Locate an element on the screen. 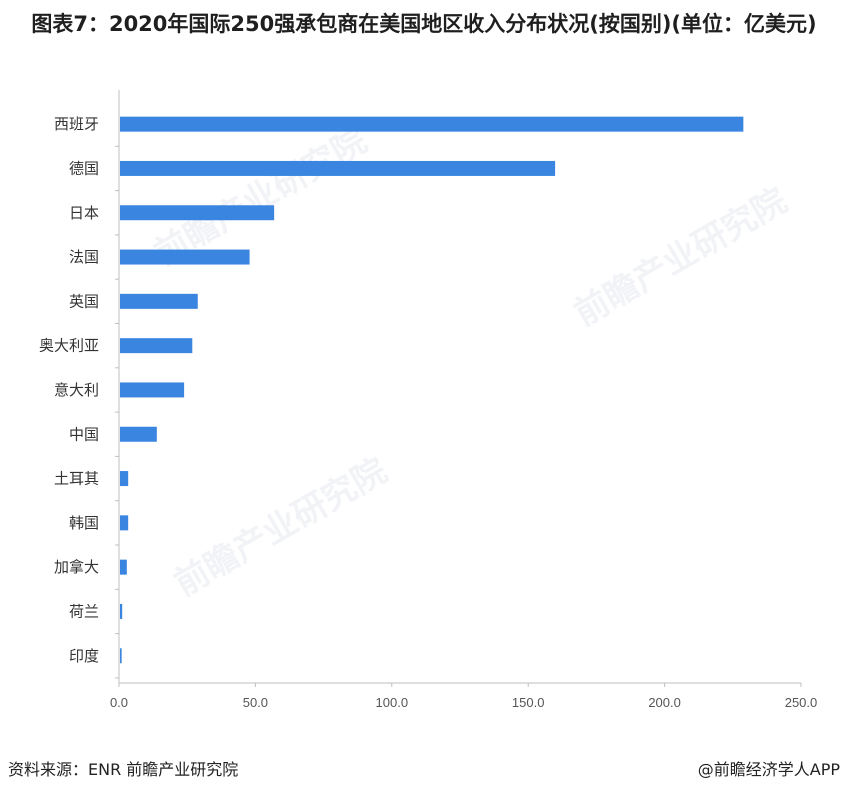  x-tick-label: 250.0 is located at coordinates (801, 702).